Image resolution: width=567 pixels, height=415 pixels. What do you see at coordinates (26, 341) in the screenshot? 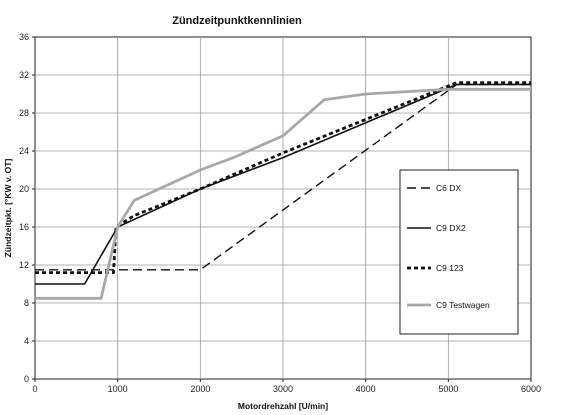
I see `y-tick-label: 4` at bounding box center [26, 341].